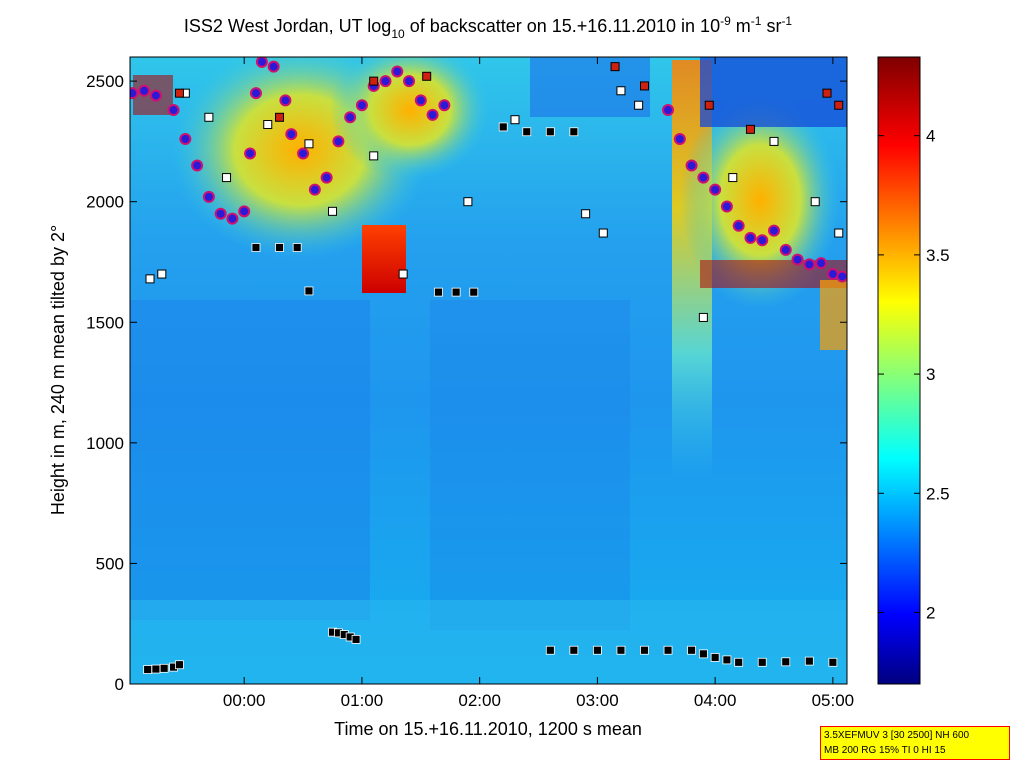  I want to click on x-tick-label: 01:00, so click(362, 700).